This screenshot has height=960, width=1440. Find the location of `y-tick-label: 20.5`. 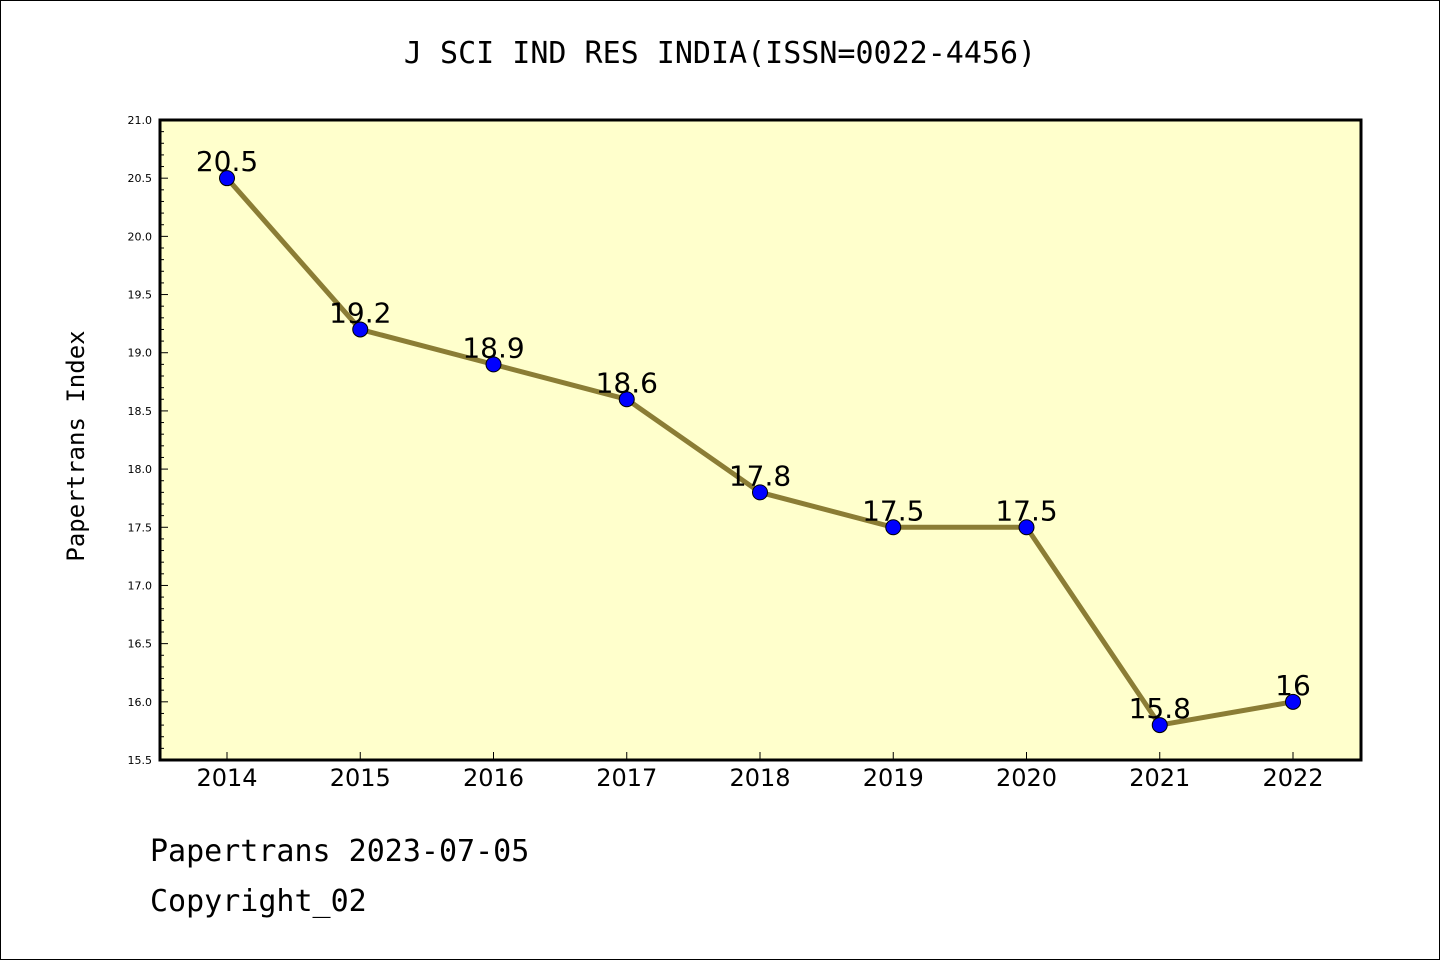

y-tick-label: 20.5 is located at coordinates (140, 178).